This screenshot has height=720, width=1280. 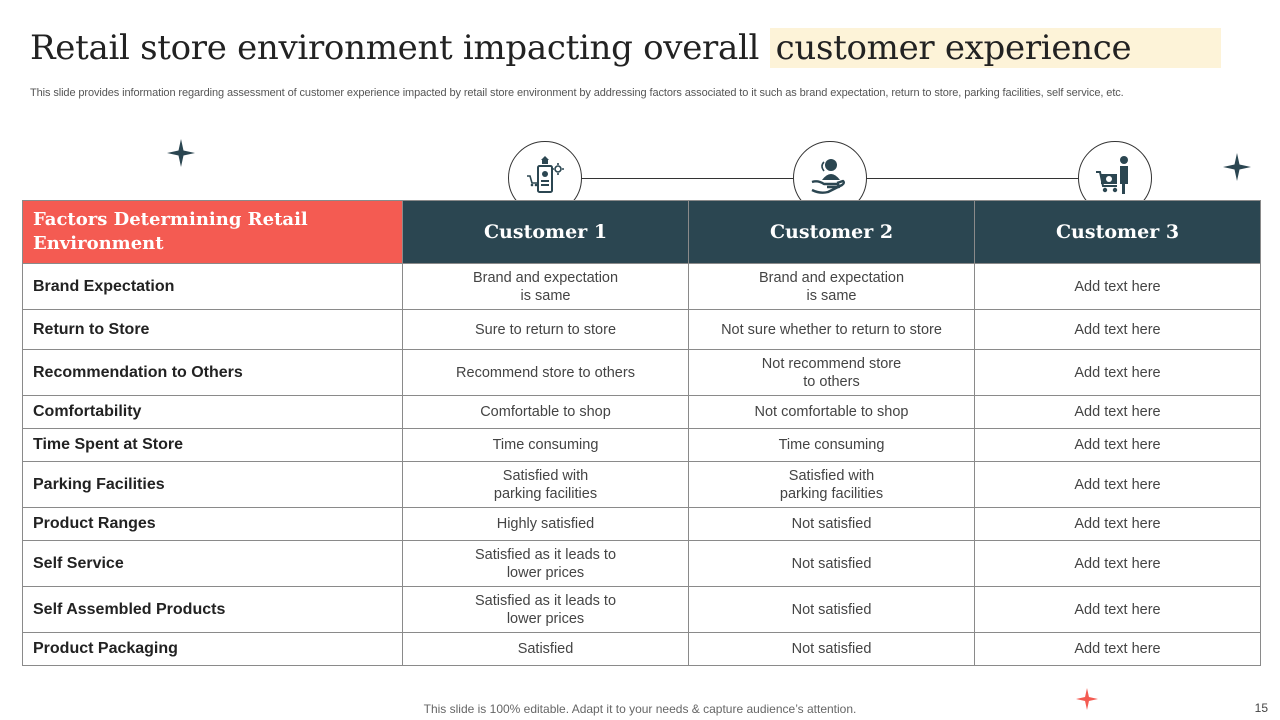 I want to click on customer-2-cell: Not sure whether to return to store, so click(x=831, y=329).